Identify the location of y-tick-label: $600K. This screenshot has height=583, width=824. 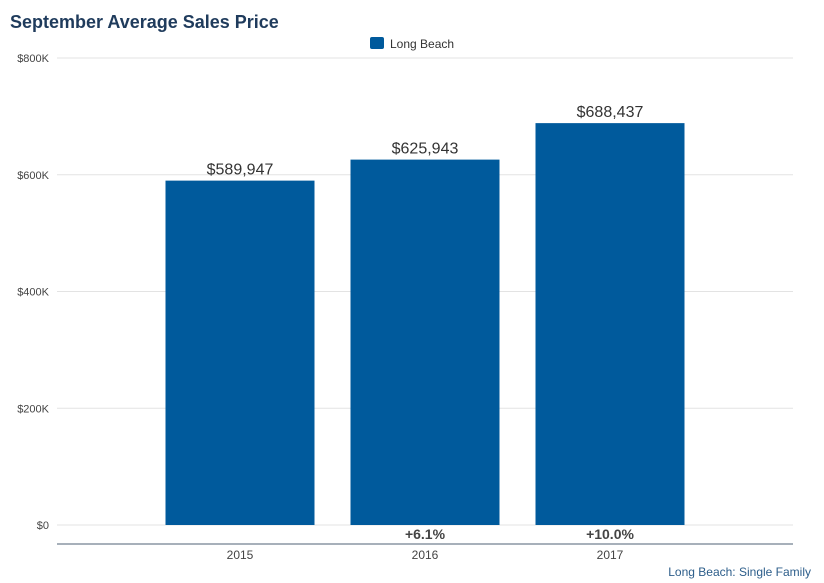
(33, 176).